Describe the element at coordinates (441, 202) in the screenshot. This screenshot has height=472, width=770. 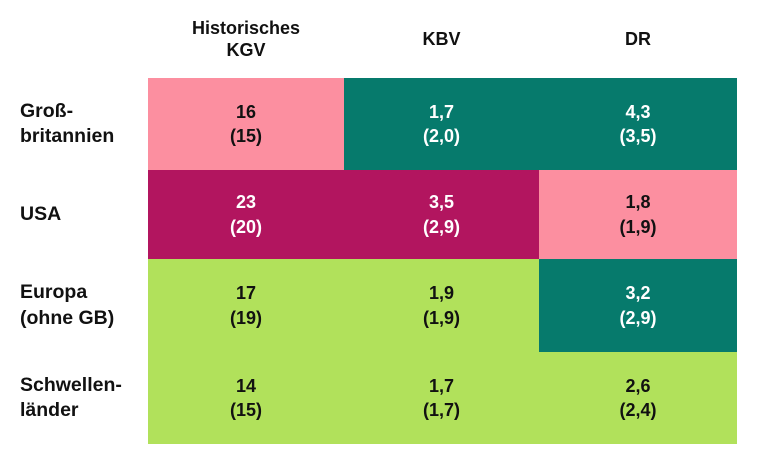
I see `cell-value: 3,5` at that location.